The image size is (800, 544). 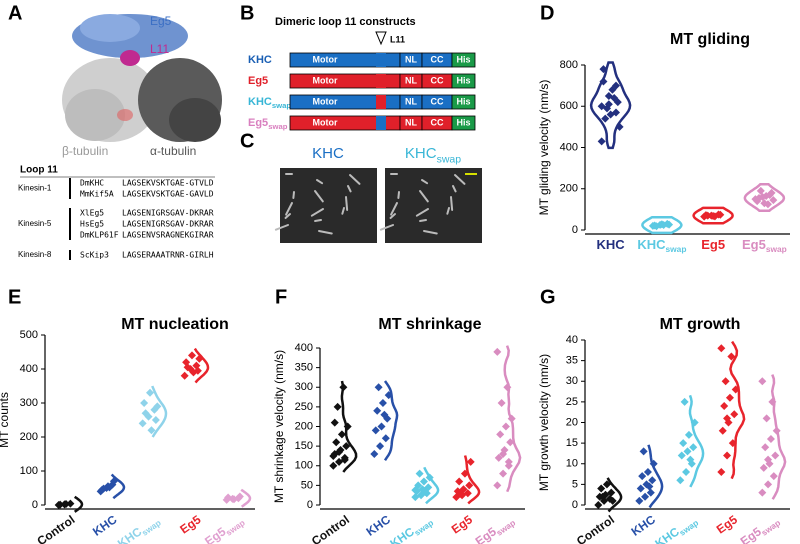 I want to click on y-tick-label: 250, so click(x=304, y=407).